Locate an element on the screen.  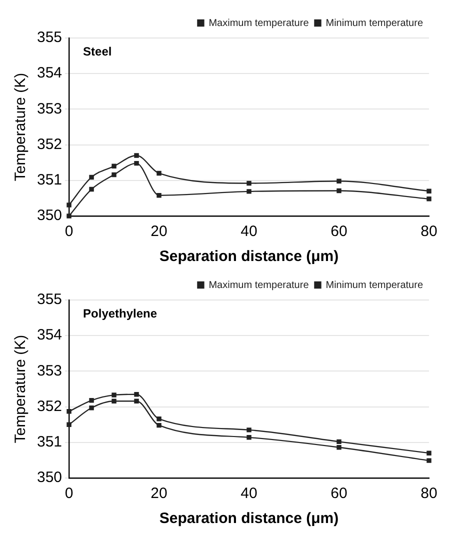
text: Steel is located at coordinates (97, 51).